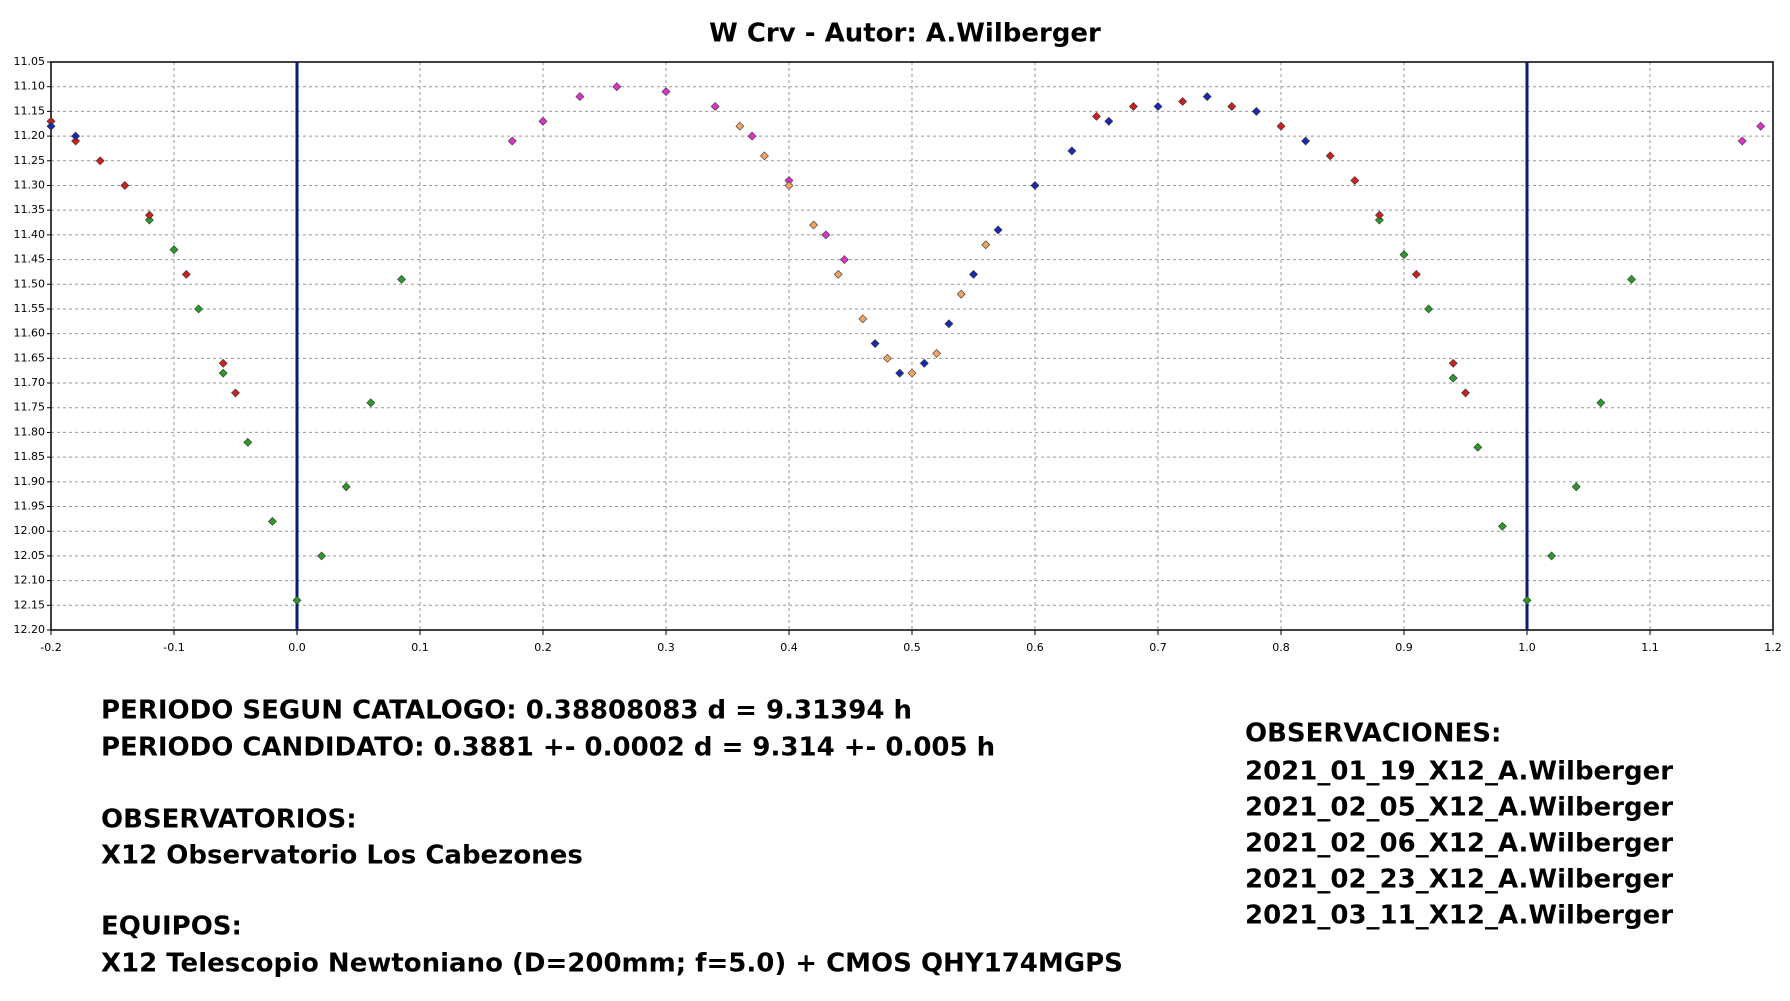 The width and height of the screenshot is (1790, 1001). I want to click on y-tick-label: 12.05, so click(30, 555).